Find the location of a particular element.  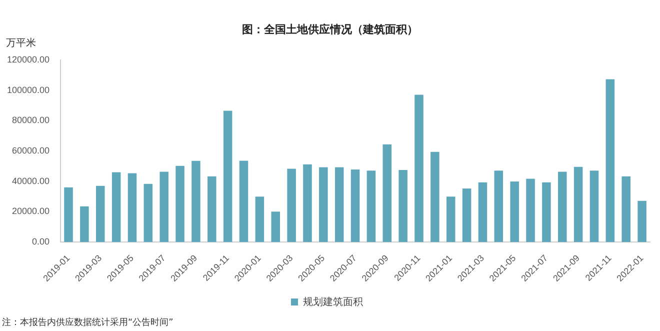

y-tick-label: 0.00 is located at coordinates (41, 241).